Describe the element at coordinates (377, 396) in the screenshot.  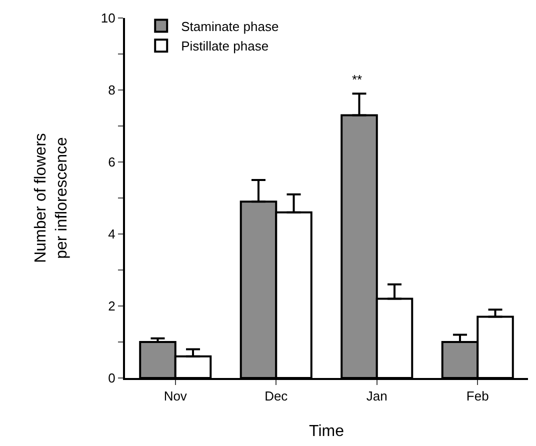
I see `x-tick-label: Jan` at that location.